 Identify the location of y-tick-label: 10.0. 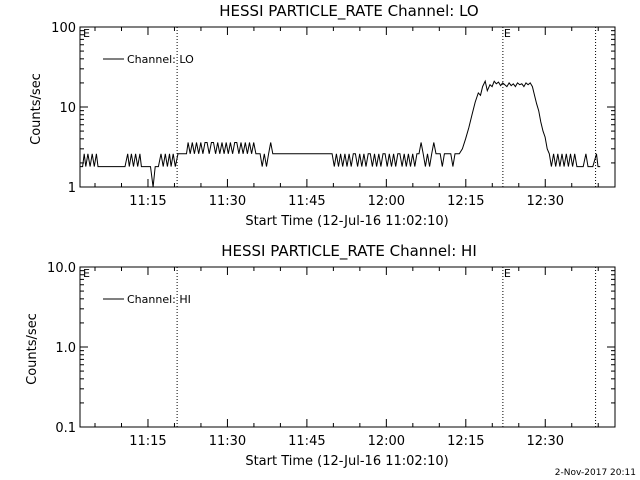
(61, 268).